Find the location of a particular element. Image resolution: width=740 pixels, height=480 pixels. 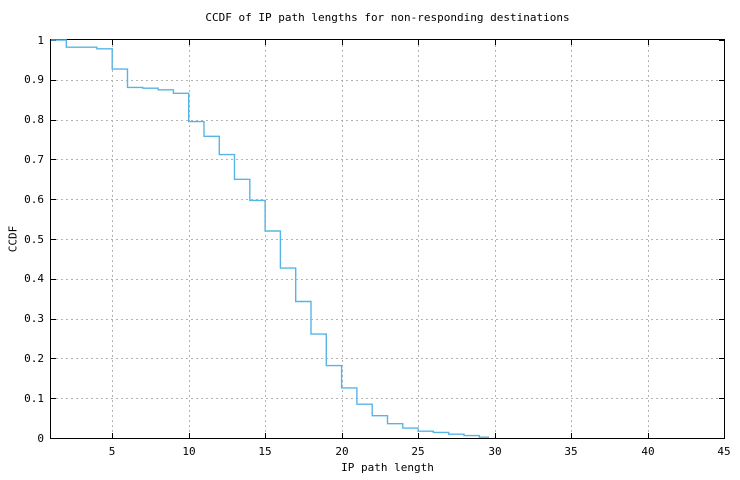

x-tick-label: 15 is located at coordinates (265, 451).